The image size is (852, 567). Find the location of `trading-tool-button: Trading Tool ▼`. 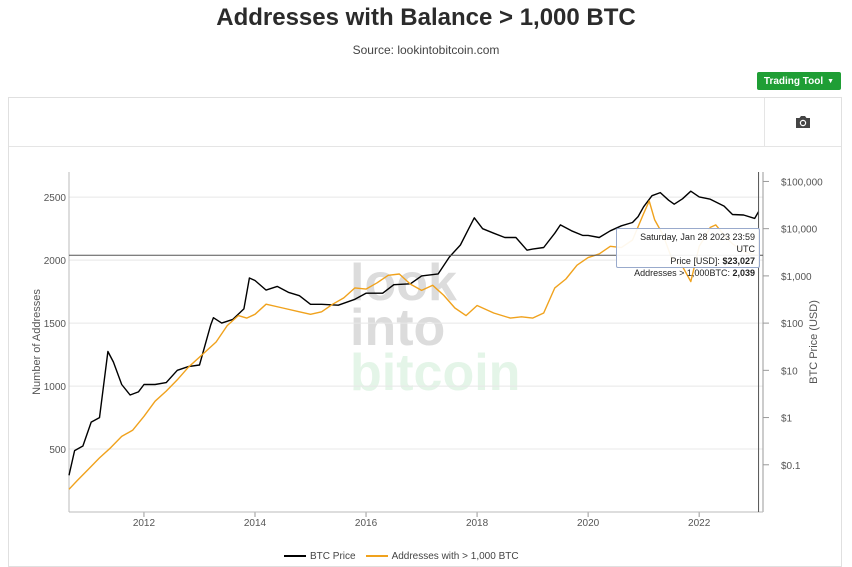

trading-tool-button: Trading Tool ▼ is located at coordinates (799, 81).